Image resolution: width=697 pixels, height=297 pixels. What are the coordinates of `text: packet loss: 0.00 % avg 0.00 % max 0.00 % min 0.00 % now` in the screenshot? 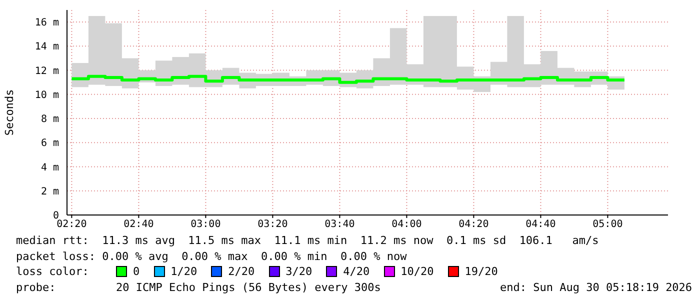 It's located at (212, 256).